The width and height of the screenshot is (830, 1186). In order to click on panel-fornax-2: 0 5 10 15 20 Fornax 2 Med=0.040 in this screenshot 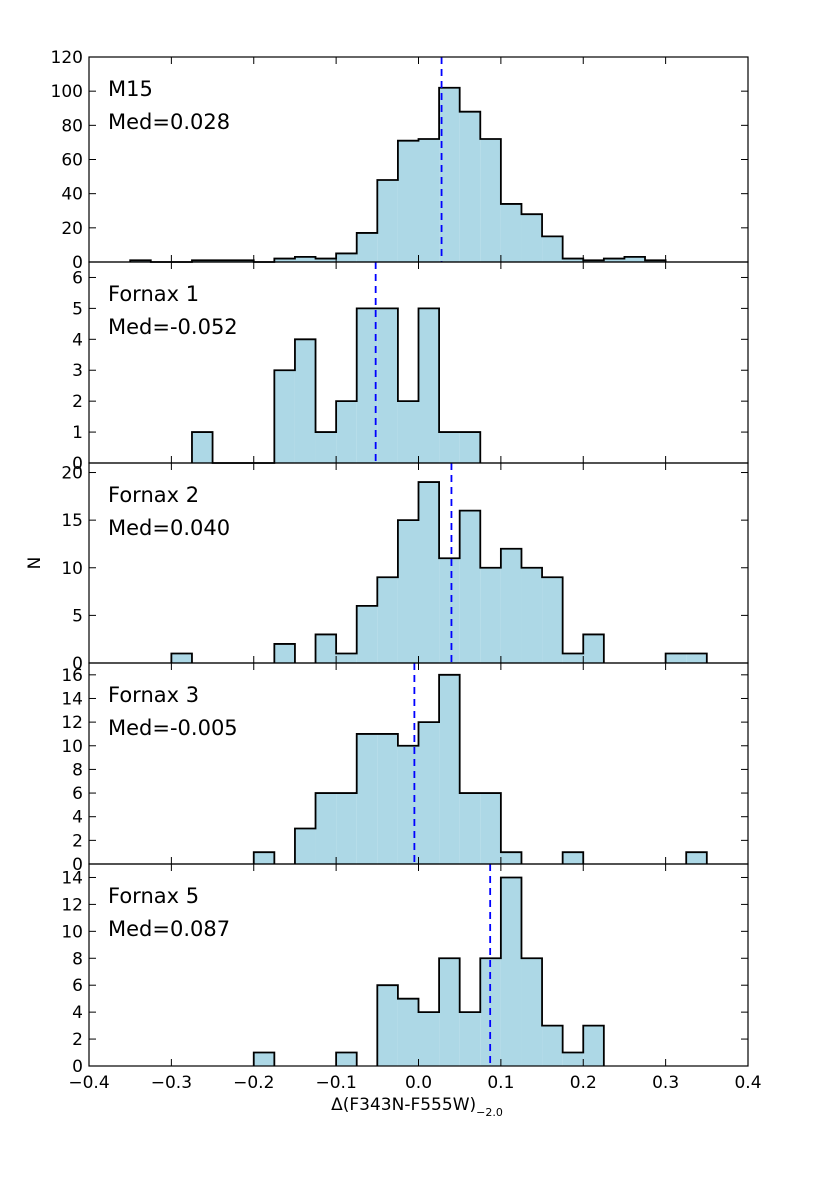, I will do `click(405, 568)`.